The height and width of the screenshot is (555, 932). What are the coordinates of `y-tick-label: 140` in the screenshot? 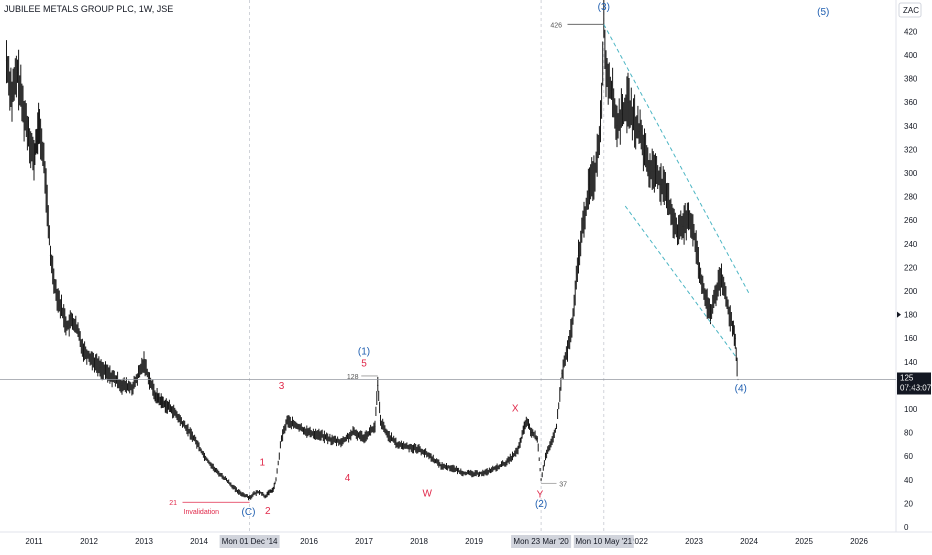 It's located at (911, 362).